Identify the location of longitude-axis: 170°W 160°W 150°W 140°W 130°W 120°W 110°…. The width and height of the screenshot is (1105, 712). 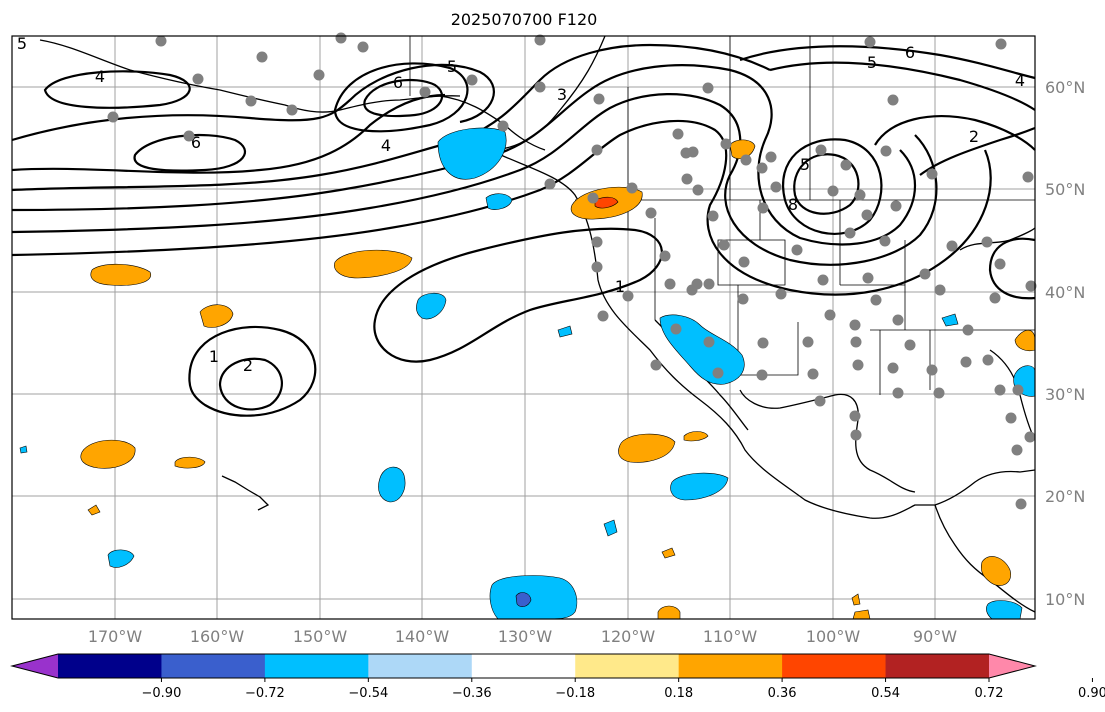
(522, 636).